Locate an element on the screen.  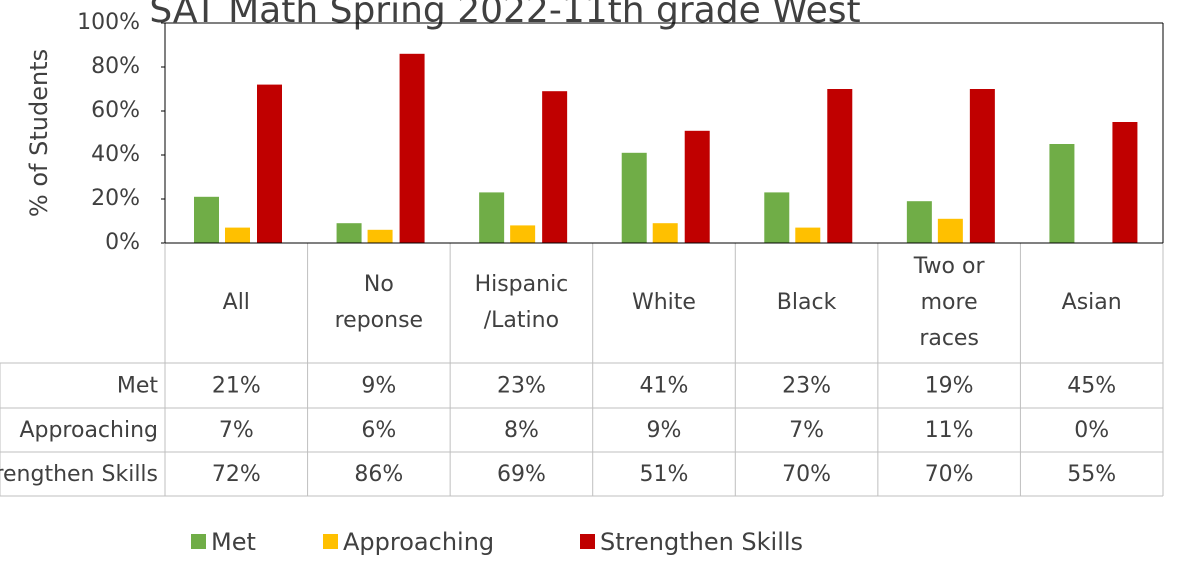
y-axis-label: % of Students is located at coordinates (39, 133).